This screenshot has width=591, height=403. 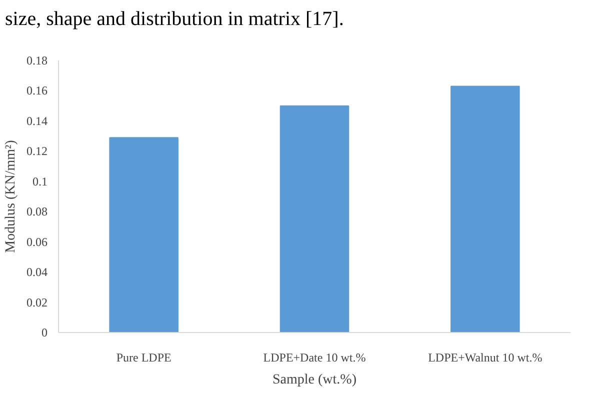 What do you see at coordinates (45, 333) in the screenshot?
I see `y-tick-label: 0` at bounding box center [45, 333].